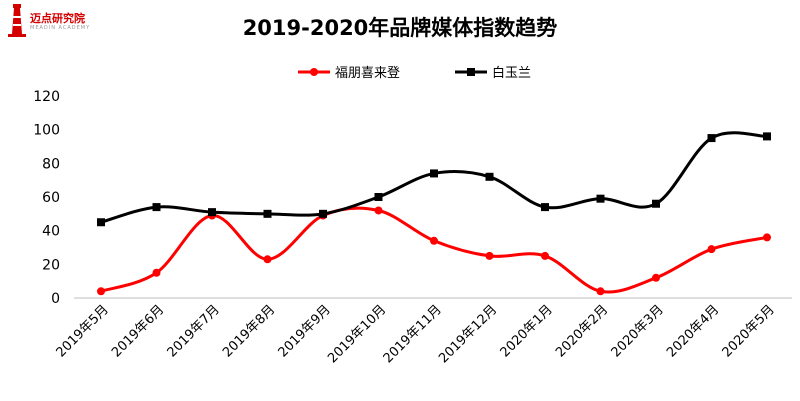  What do you see at coordinates (414, 73) in the screenshot?
I see `chart-legend: 福朋喜来登 白玉兰` at bounding box center [414, 73].